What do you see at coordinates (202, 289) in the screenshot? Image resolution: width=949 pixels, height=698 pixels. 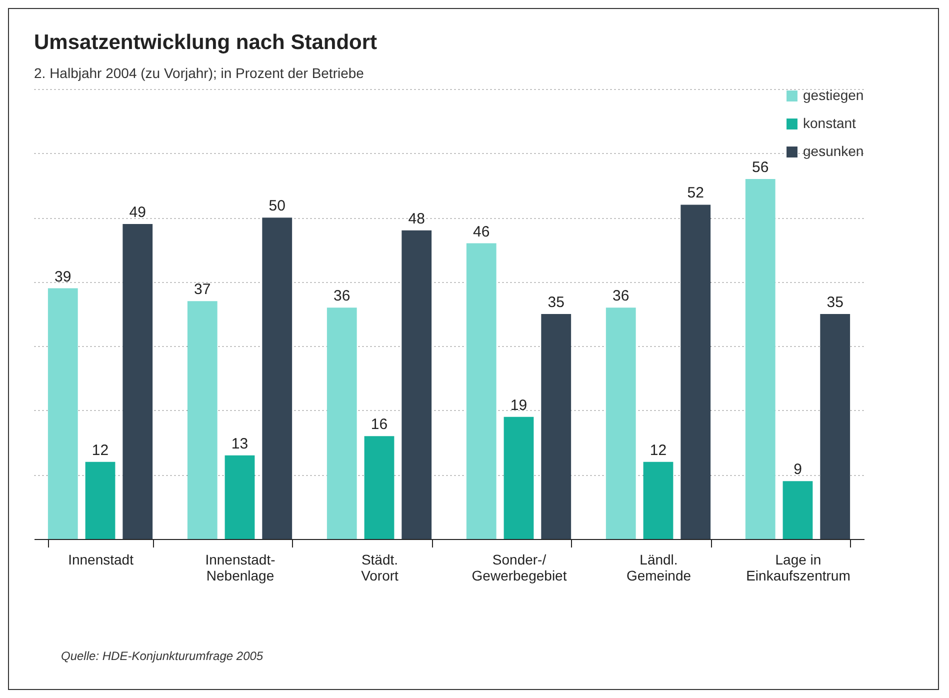 I see `data-label: 37` at bounding box center [202, 289].